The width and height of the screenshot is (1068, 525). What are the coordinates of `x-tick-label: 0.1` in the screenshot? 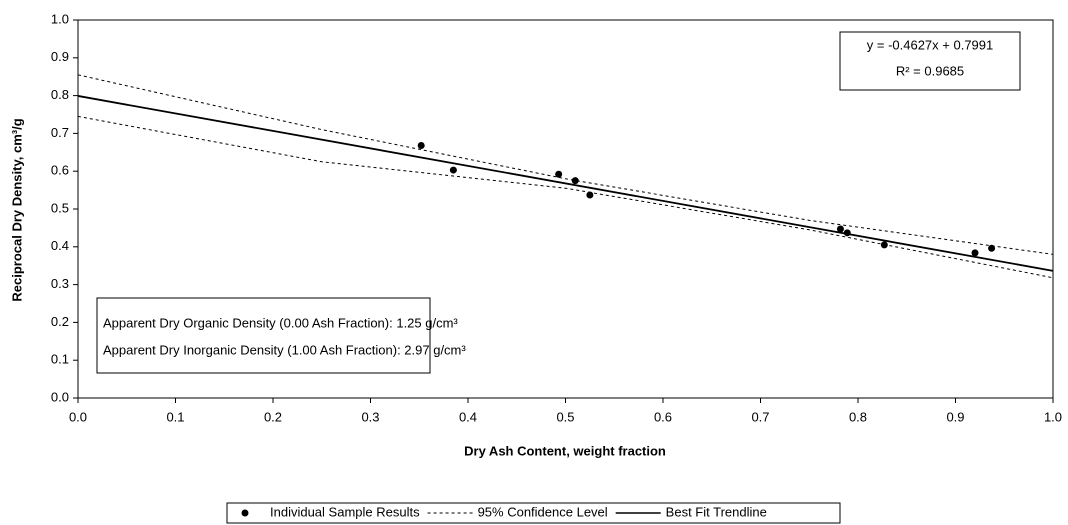 It's located at (175, 416).